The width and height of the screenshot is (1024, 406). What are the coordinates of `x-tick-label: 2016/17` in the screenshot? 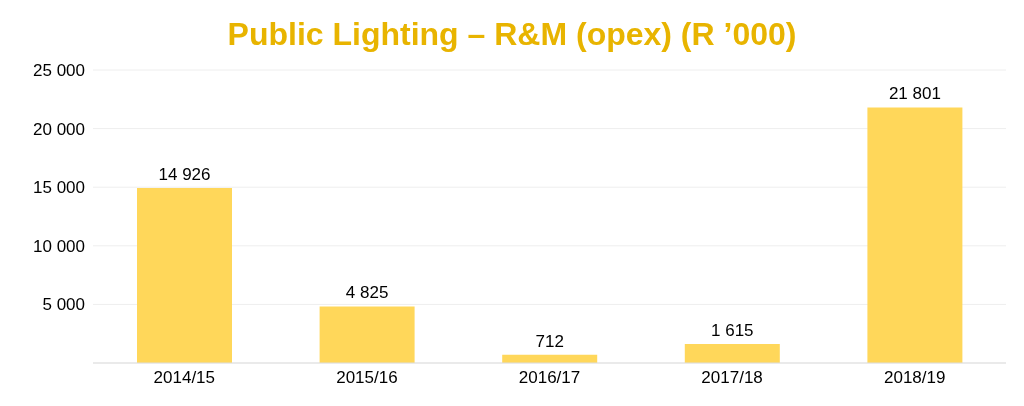 It's located at (549, 378).